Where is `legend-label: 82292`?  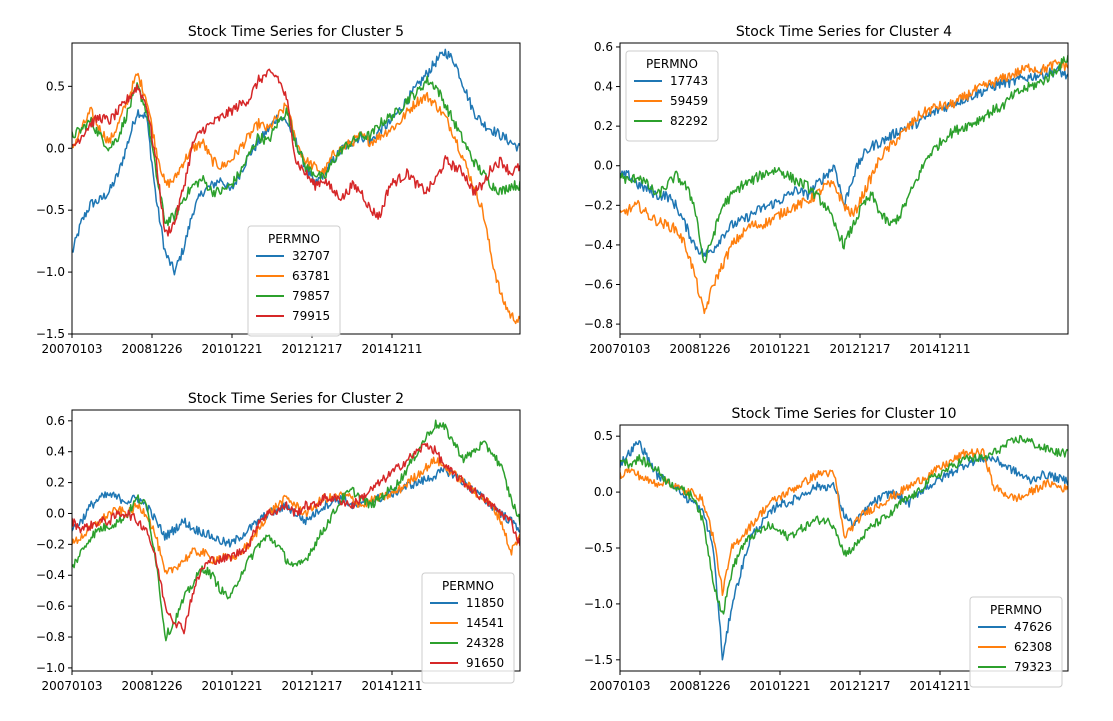
legend-label: 82292 is located at coordinates (689, 121).